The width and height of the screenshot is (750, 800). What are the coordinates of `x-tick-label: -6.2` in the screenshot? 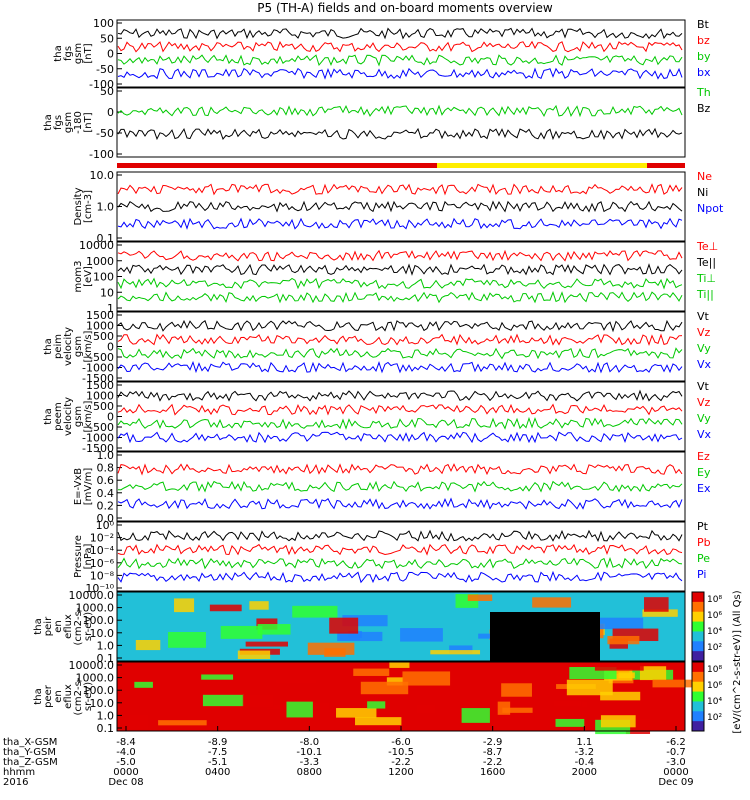 It's located at (676, 742).